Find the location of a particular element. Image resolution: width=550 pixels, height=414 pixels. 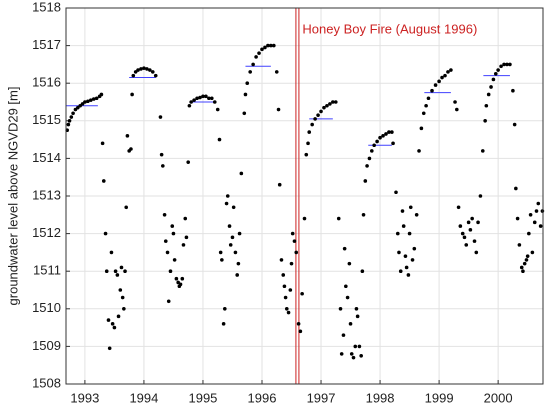

y-tick-label: 1518 is located at coordinates (46, 7).